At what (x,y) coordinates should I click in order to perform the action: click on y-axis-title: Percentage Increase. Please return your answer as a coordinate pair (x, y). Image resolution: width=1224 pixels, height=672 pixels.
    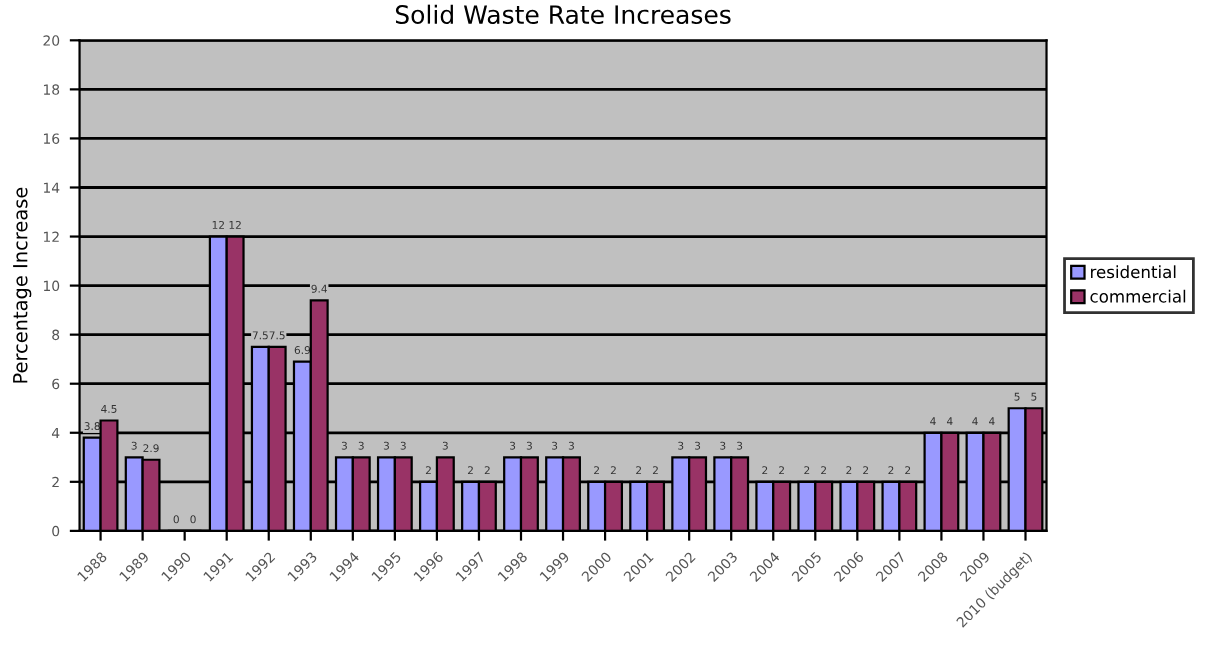
    Looking at the image, I should click on (22, 285).